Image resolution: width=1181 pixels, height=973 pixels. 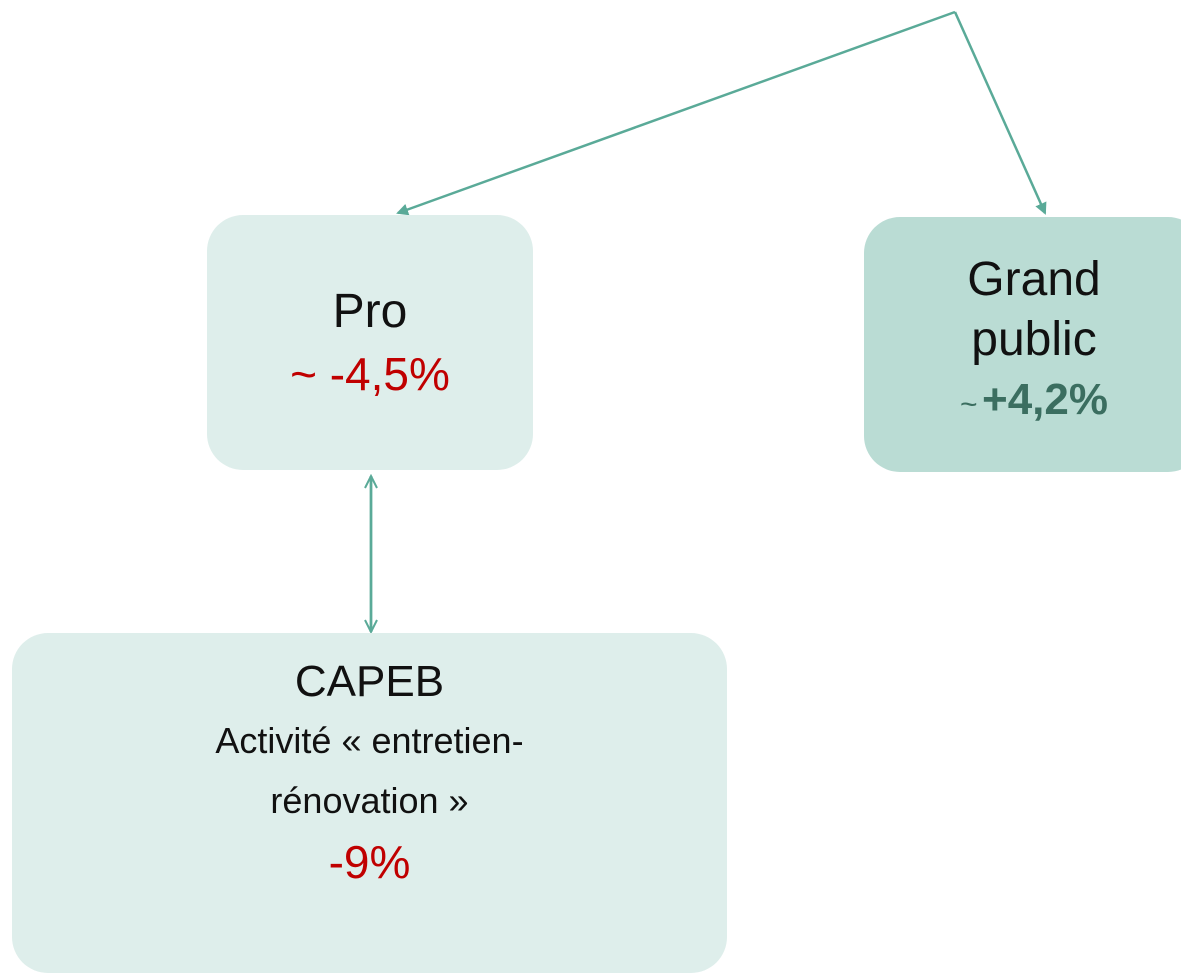 What do you see at coordinates (1045, 399) in the screenshot?
I see `node-value: +4,2%` at bounding box center [1045, 399].